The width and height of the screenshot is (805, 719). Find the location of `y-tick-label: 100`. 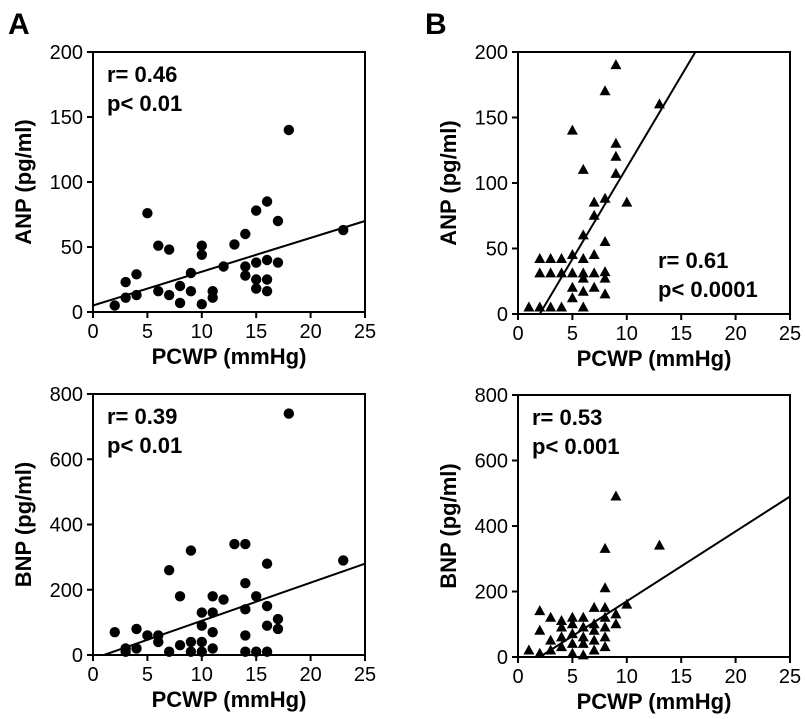

y-tick-label: 100 is located at coordinates (491, 184).